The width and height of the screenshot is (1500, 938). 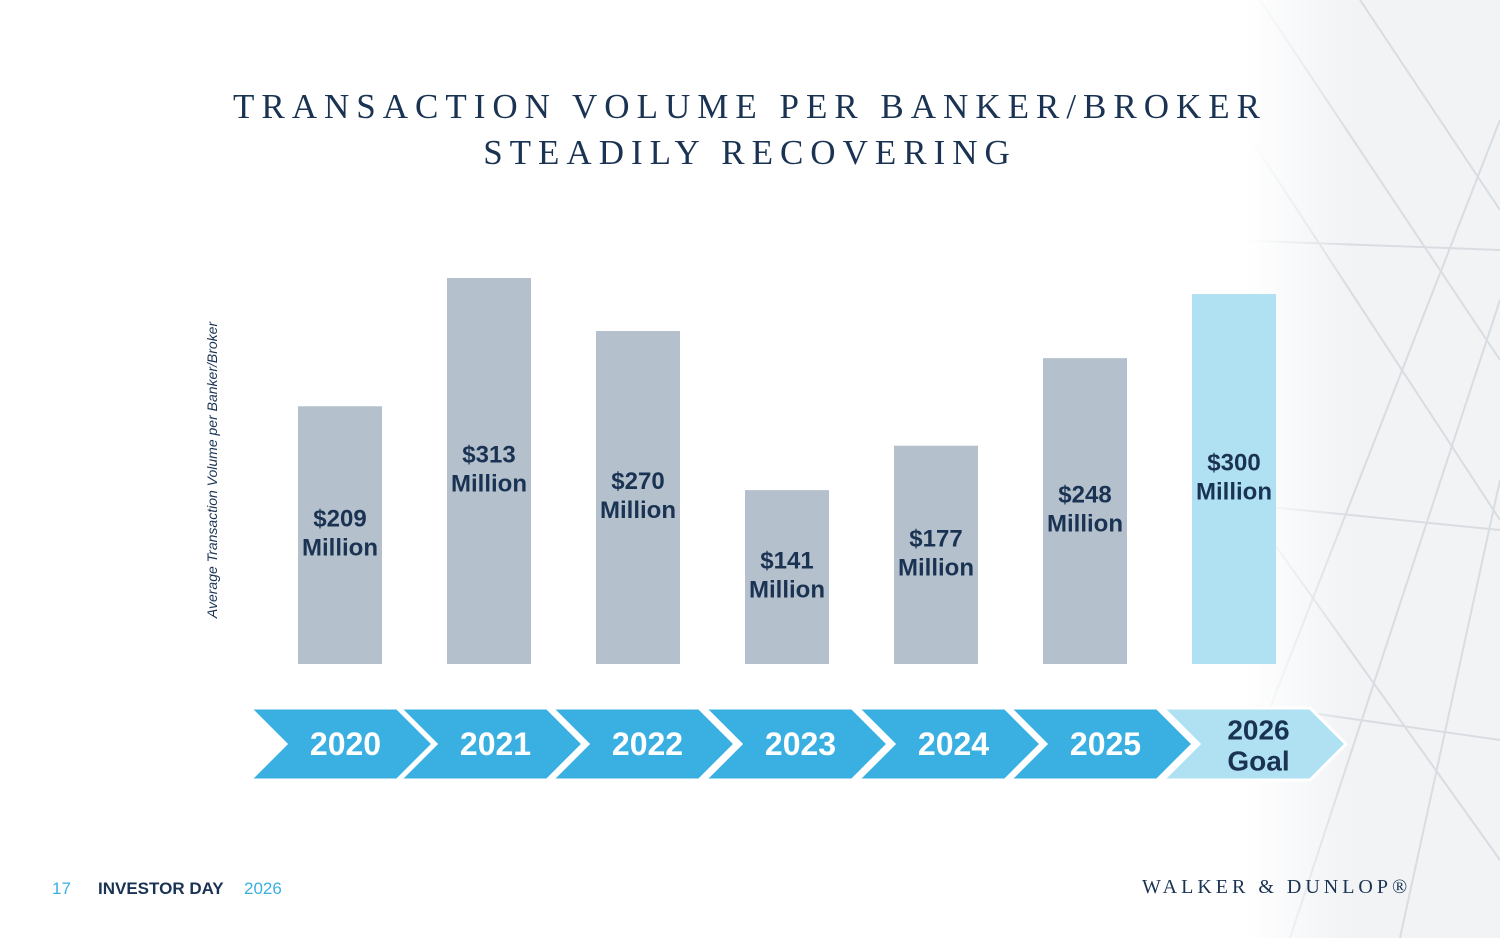 I want to click on category-label: 2023, so click(x=800, y=744).